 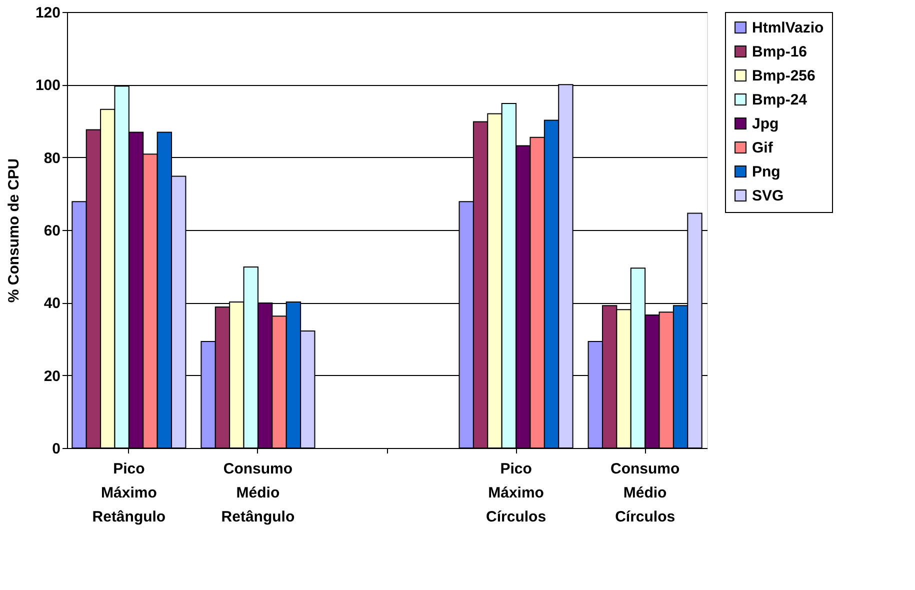 I want to click on y-tick-label: 0, so click(x=56, y=449).